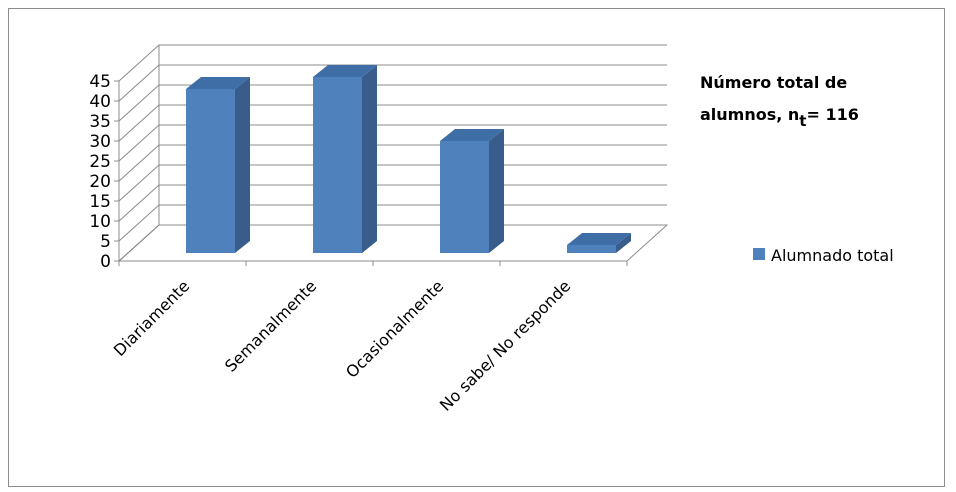 The height and width of the screenshot is (492, 956). What do you see at coordinates (100, 102) in the screenshot?
I see `y-tick-label-40: 40` at bounding box center [100, 102].